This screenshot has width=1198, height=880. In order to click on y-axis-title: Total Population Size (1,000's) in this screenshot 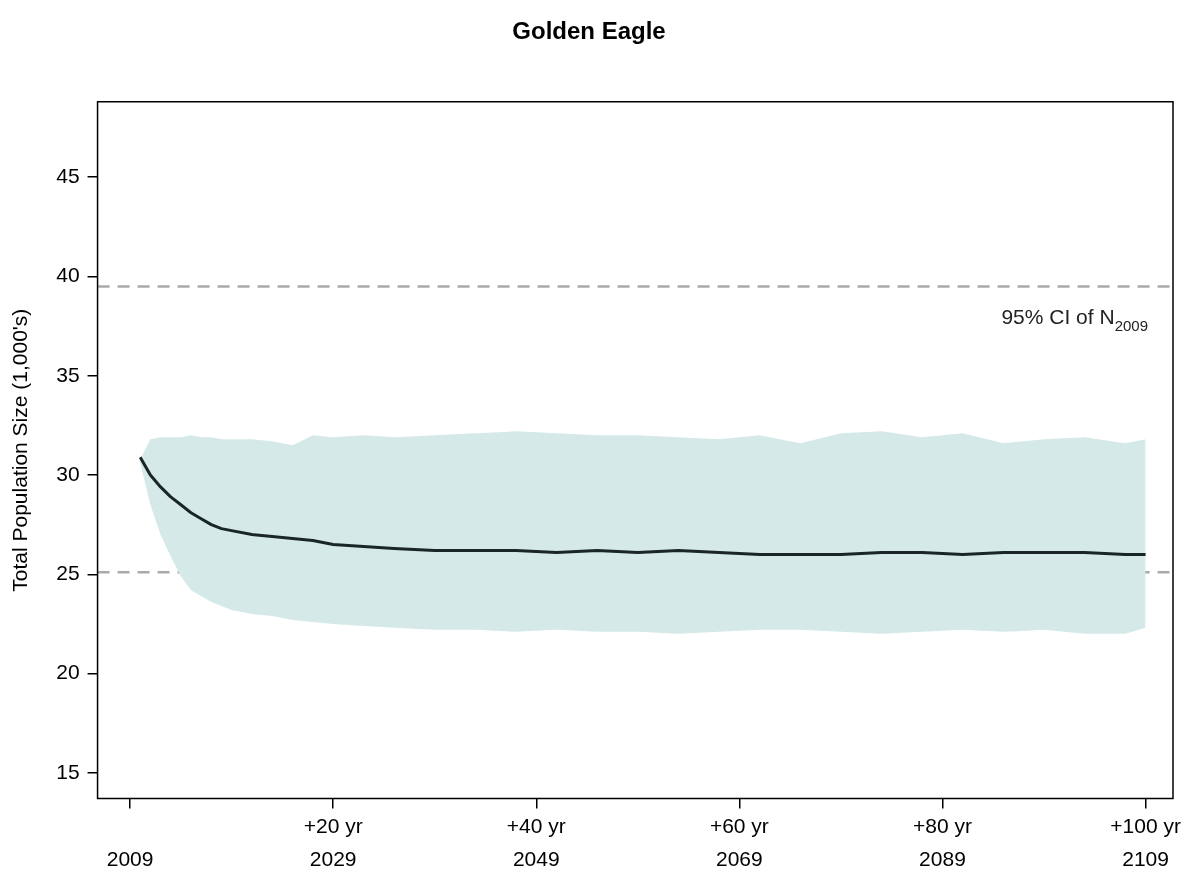, I will do `click(20, 450)`.